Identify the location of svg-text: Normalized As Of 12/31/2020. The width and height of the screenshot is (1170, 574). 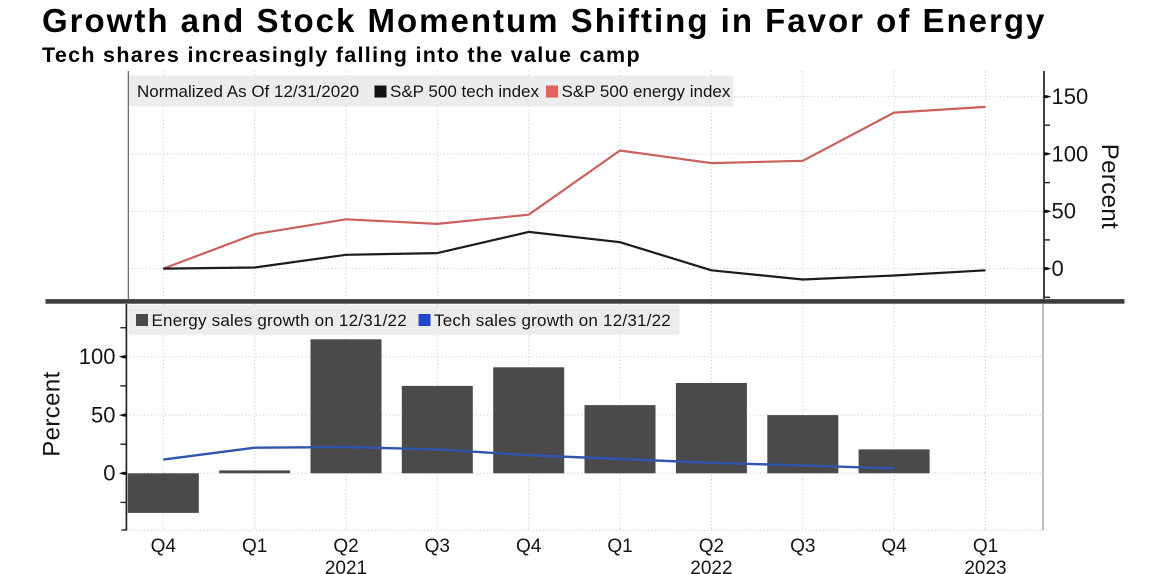
(248, 91).